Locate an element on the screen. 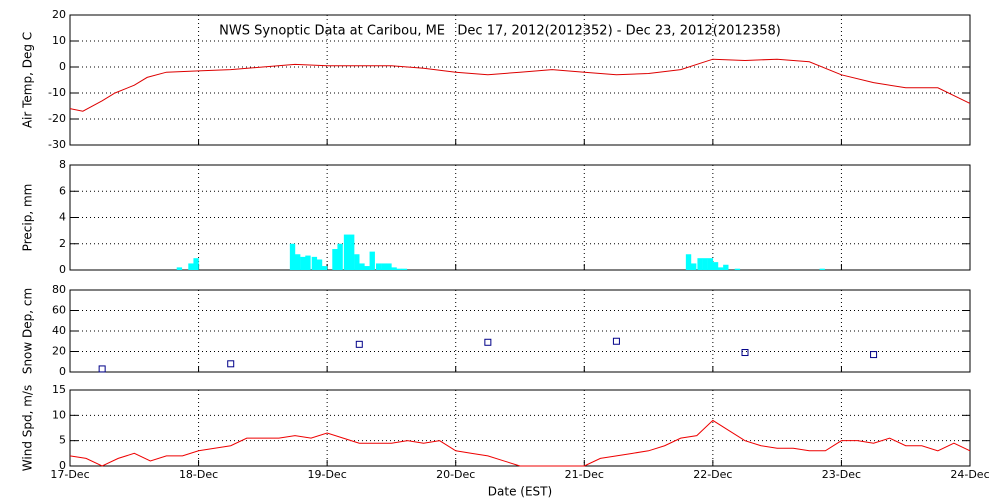 The image size is (1000, 500). y-tick-label: 80 is located at coordinates (59, 289).